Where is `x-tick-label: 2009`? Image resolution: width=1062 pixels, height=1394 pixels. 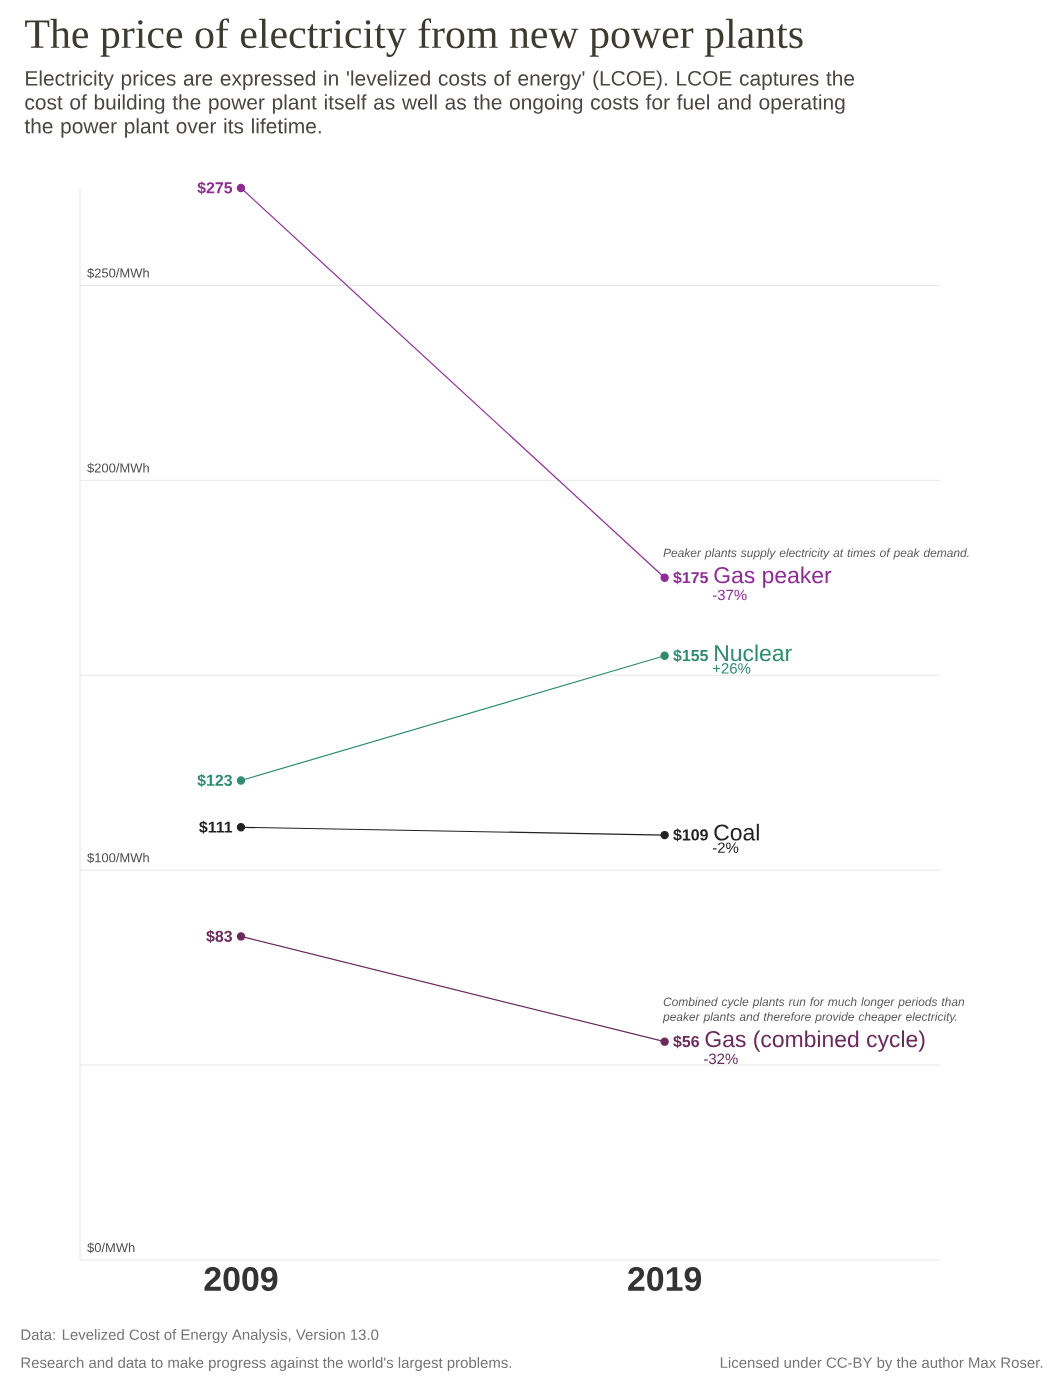
x-tick-label: 2009 is located at coordinates (241, 1279).